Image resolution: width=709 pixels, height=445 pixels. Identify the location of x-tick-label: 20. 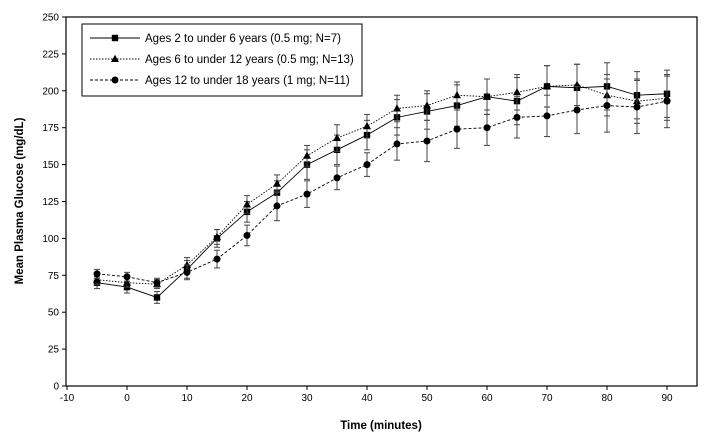
(247, 398).